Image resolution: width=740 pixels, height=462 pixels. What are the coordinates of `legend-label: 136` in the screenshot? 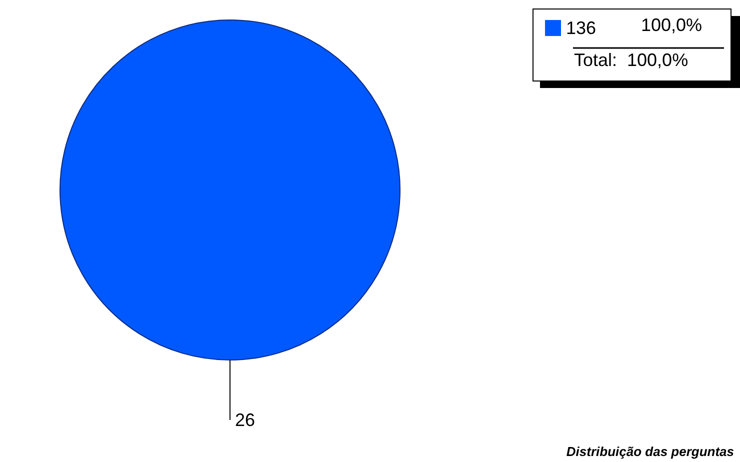 It's located at (581, 28).